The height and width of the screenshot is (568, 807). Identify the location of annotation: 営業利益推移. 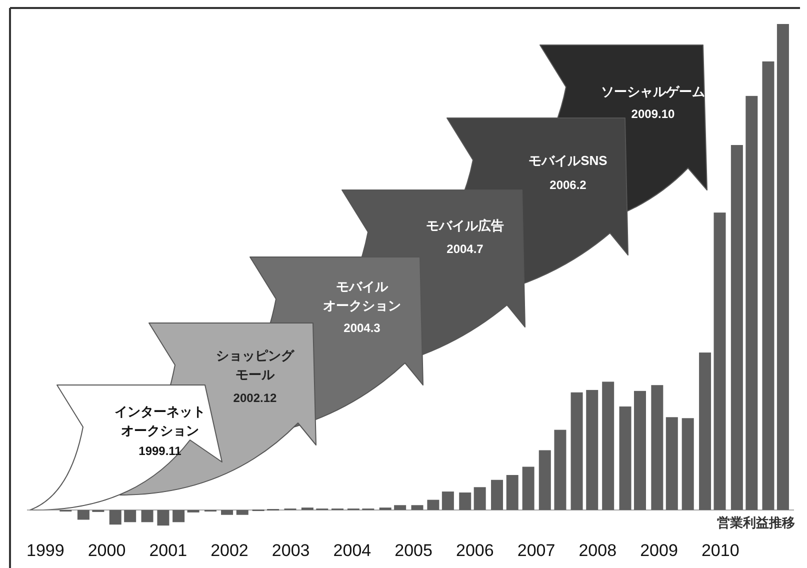
(756, 522).